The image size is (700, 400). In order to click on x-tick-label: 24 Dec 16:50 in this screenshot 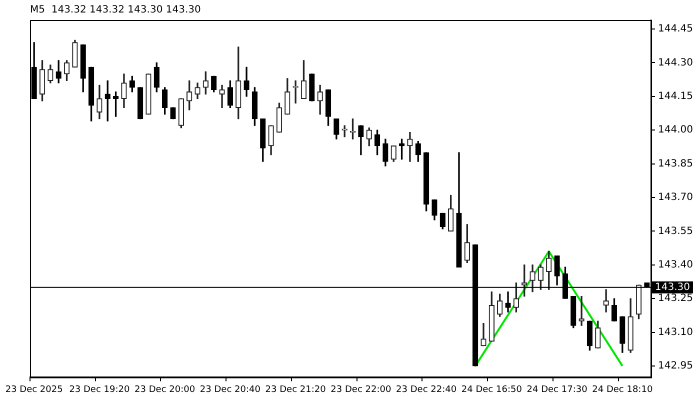, I will do `click(491, 389)`.